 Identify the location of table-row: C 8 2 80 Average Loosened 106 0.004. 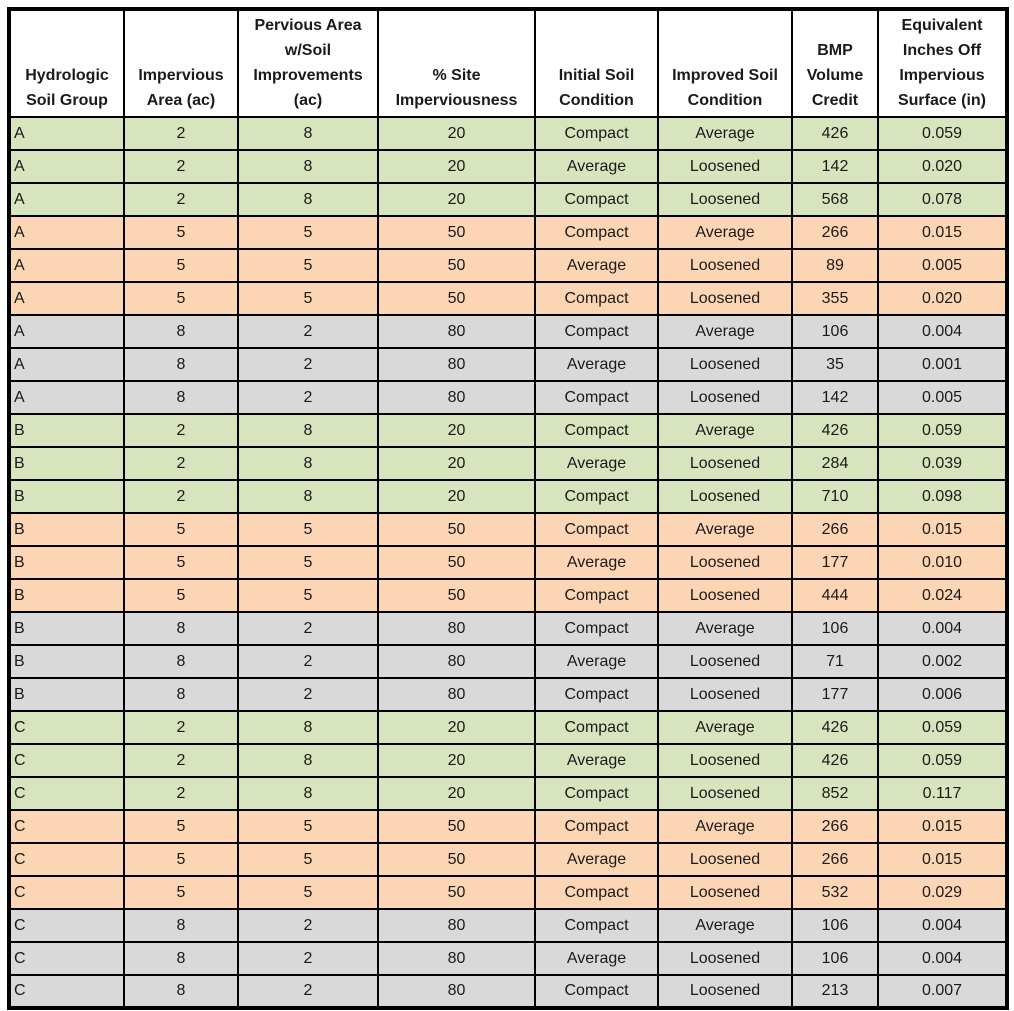
(508, 958).